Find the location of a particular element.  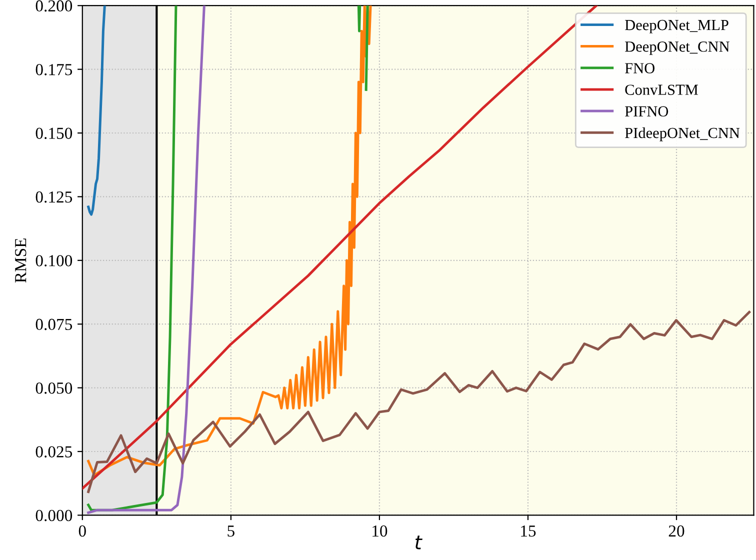

y-tick-label: 0.175 is located at coordinates (54, 70).